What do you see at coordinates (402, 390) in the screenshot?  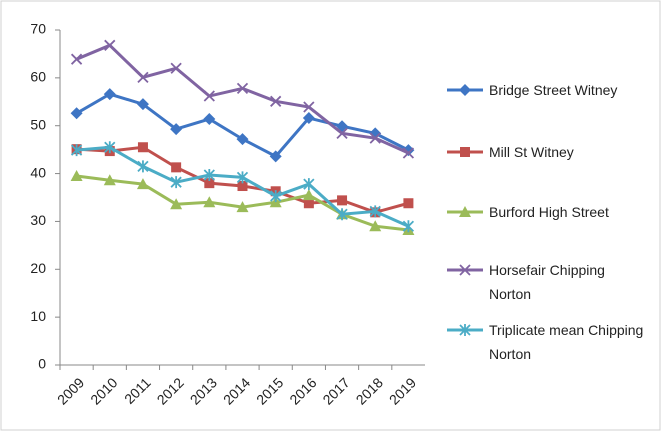 I see `x-tick-label: 2019` at bounding box center [402, 390].